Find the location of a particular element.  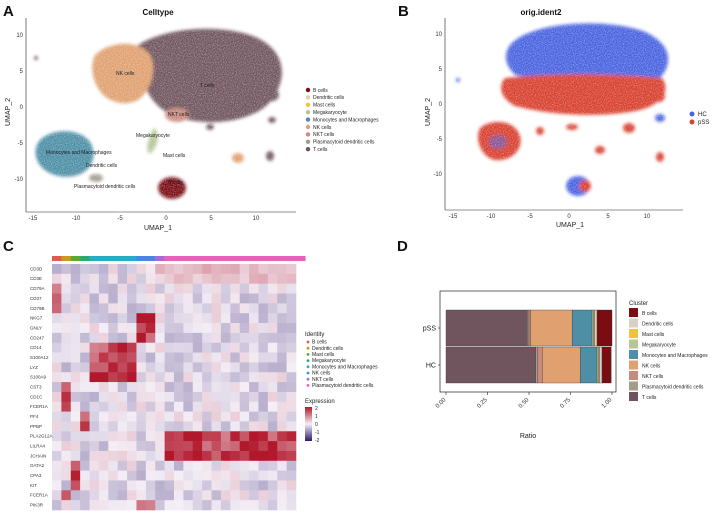

umap-a-title: Celltype is located at coordinates (158, 12).